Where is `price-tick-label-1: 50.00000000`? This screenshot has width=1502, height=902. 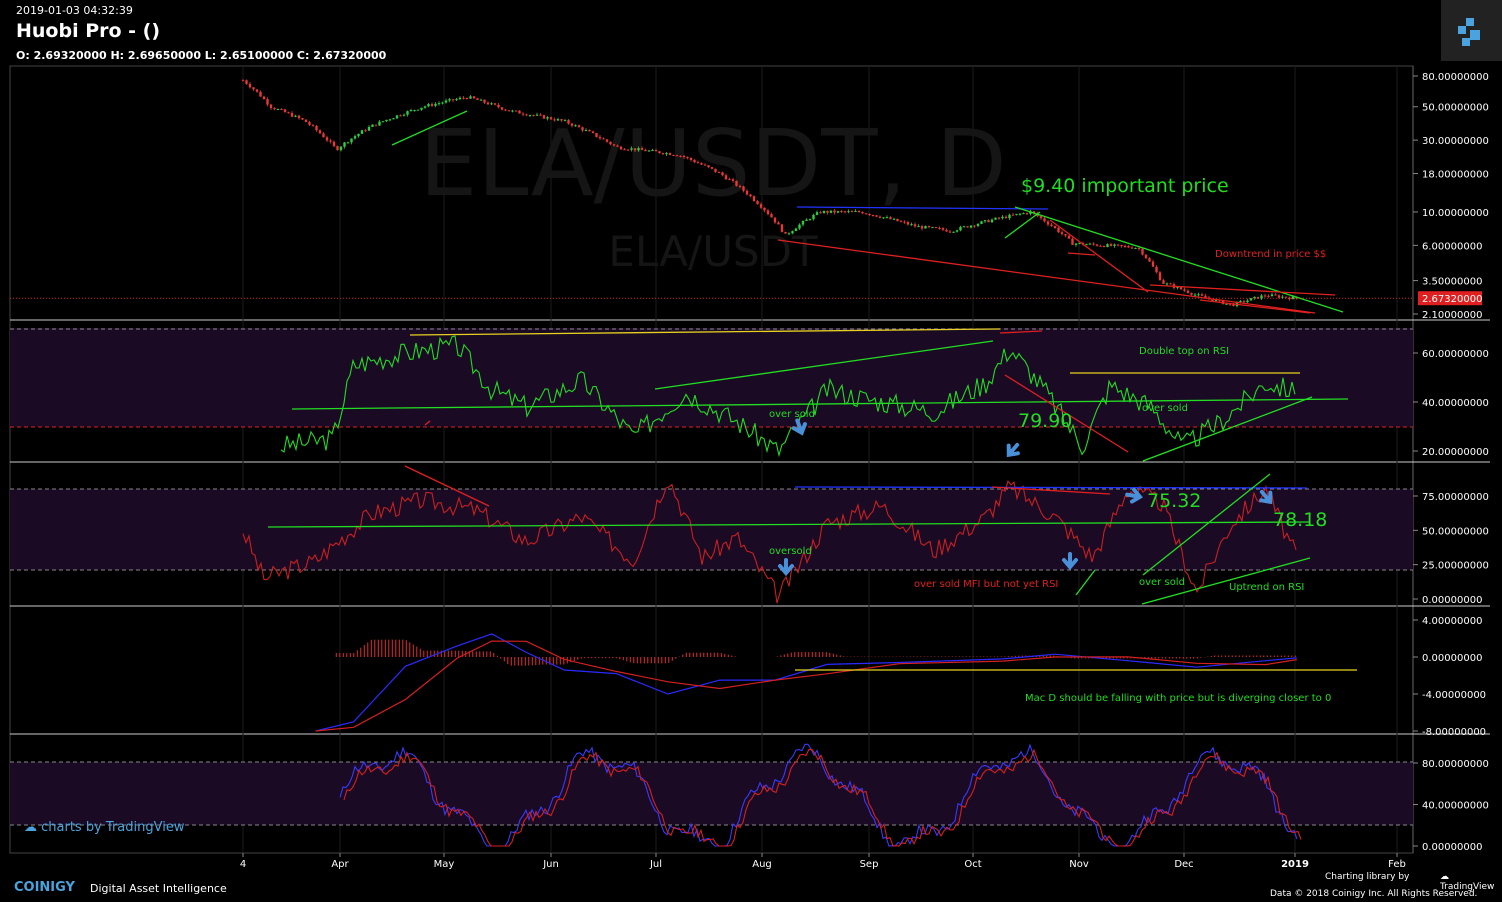
price-tick-label-1: 50.00000000 is located at coordinates (1455, 108).